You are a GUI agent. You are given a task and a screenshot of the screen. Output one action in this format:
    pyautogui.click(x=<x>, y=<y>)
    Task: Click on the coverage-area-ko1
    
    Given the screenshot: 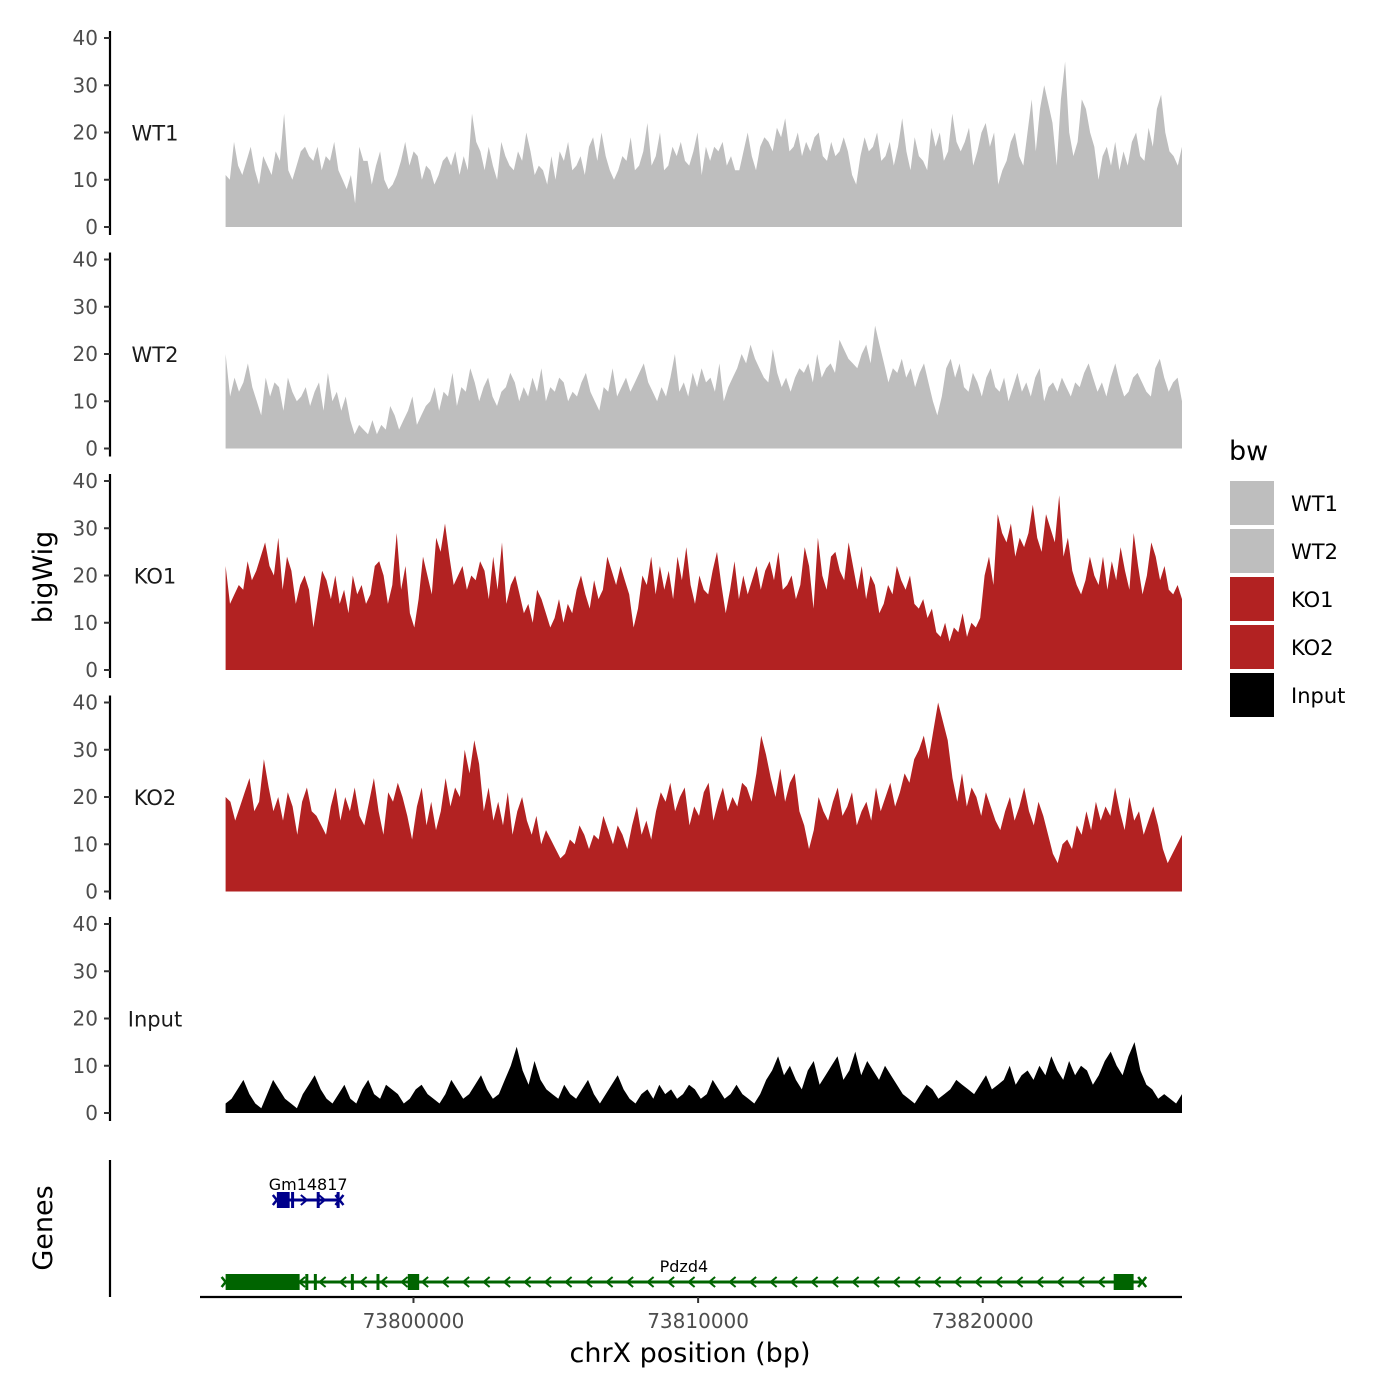 What is the action you would take?
    pyautogui.click(x=704, y=582)
    